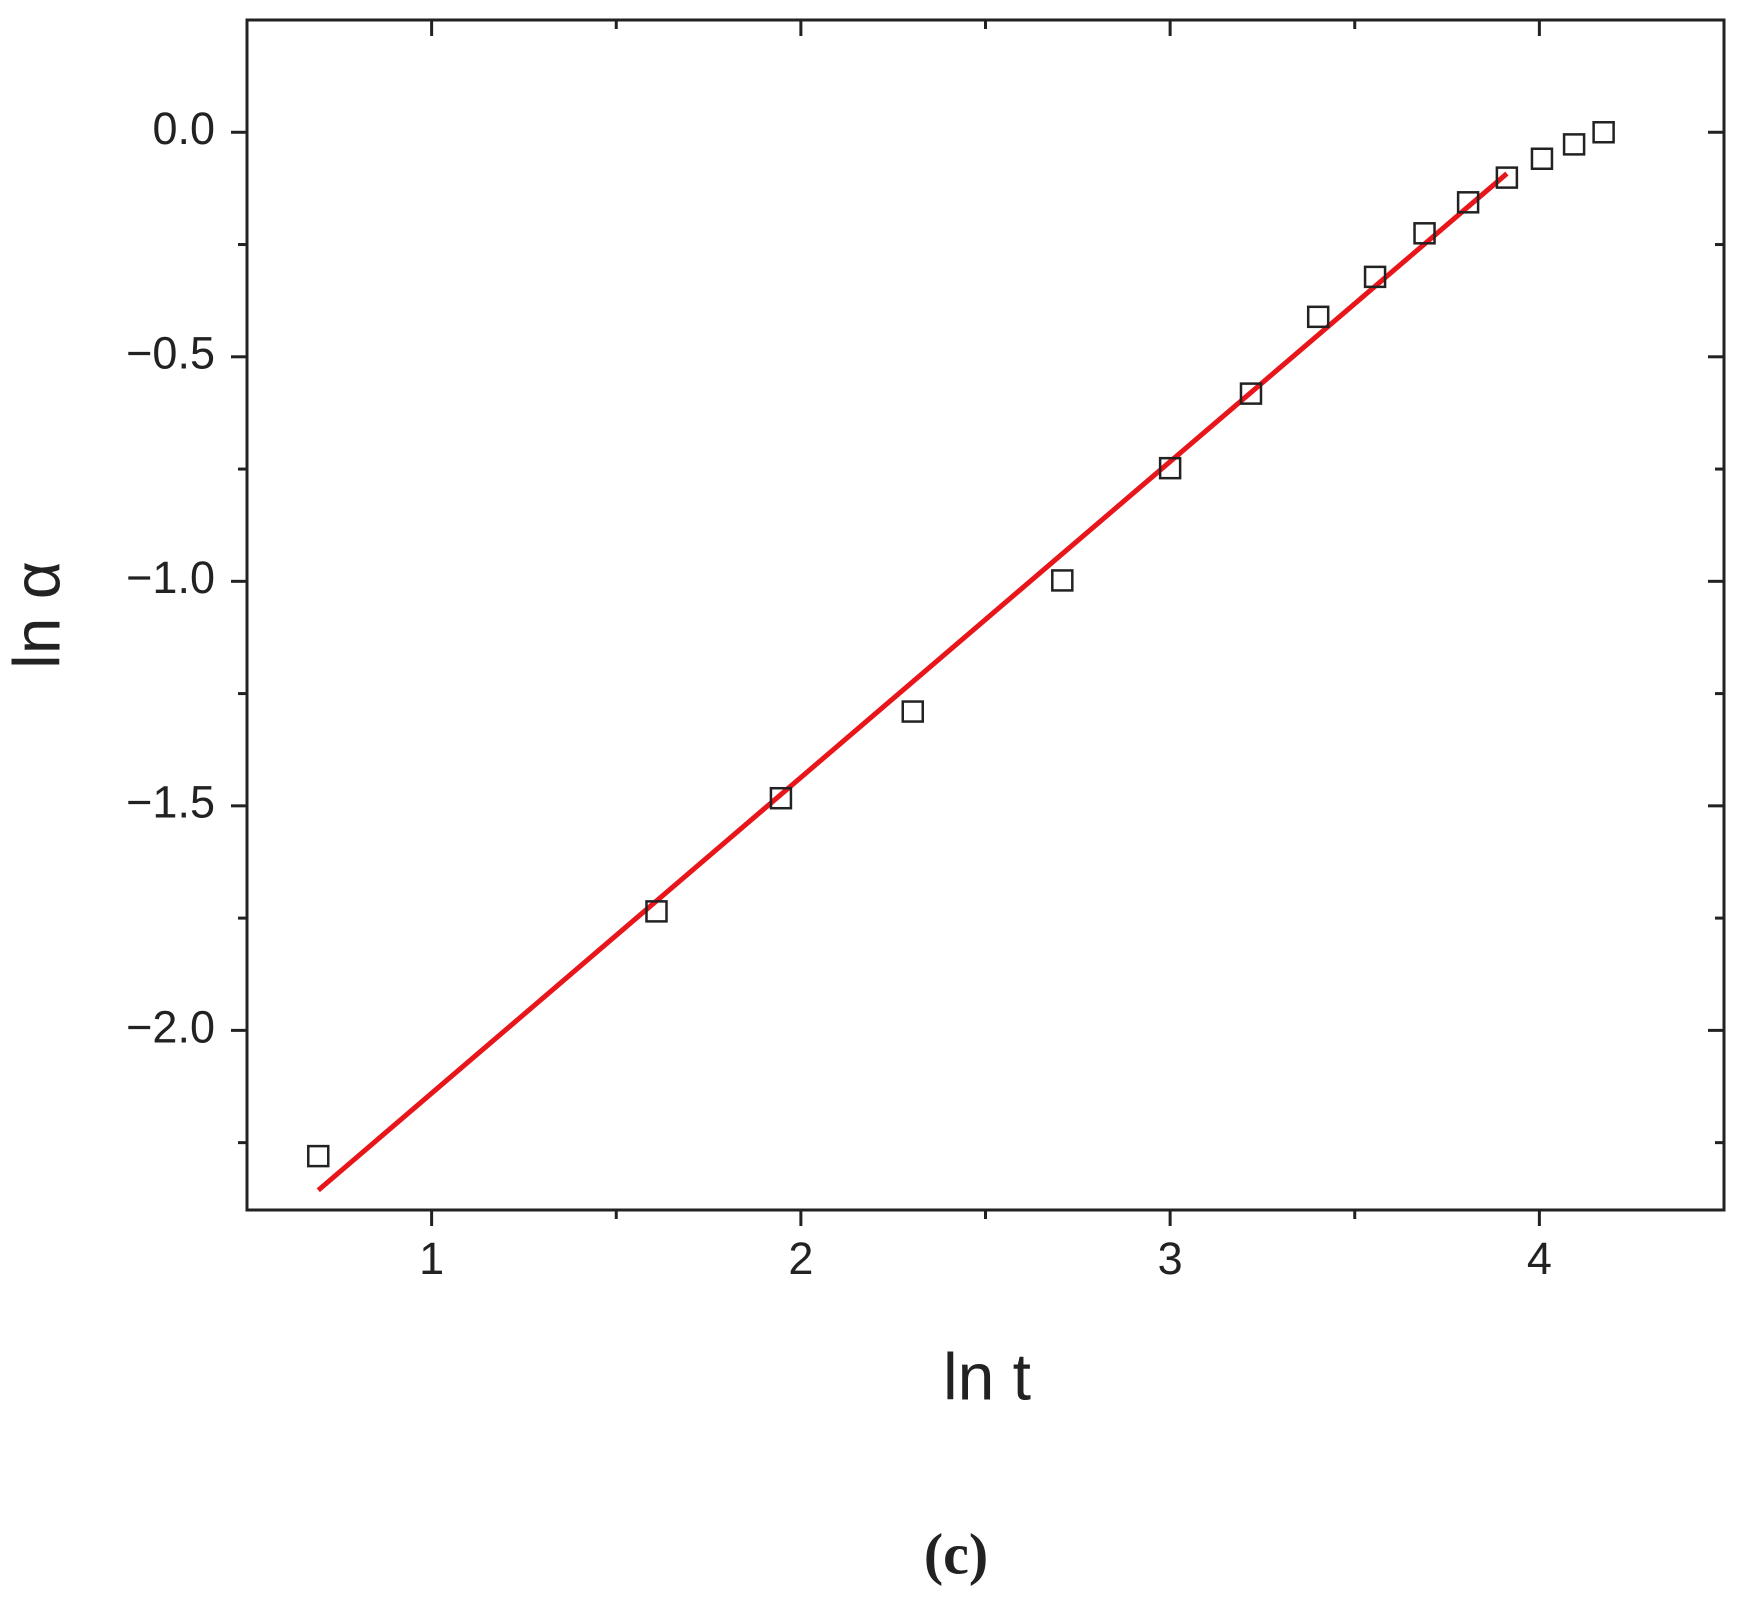 This screenshot has width=1742, height=1610. Describe the element at coordinates (956, 1553) in the screenshot. I see `caption: (c)` at that location.